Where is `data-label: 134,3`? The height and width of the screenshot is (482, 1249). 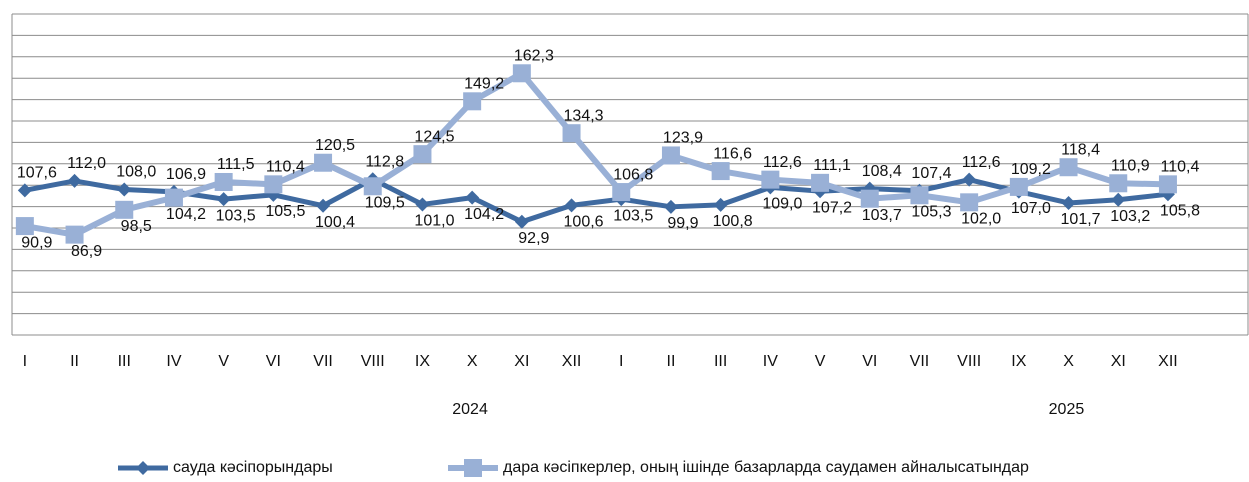
data-label: 134,3 is located at coordinates (584, 115).